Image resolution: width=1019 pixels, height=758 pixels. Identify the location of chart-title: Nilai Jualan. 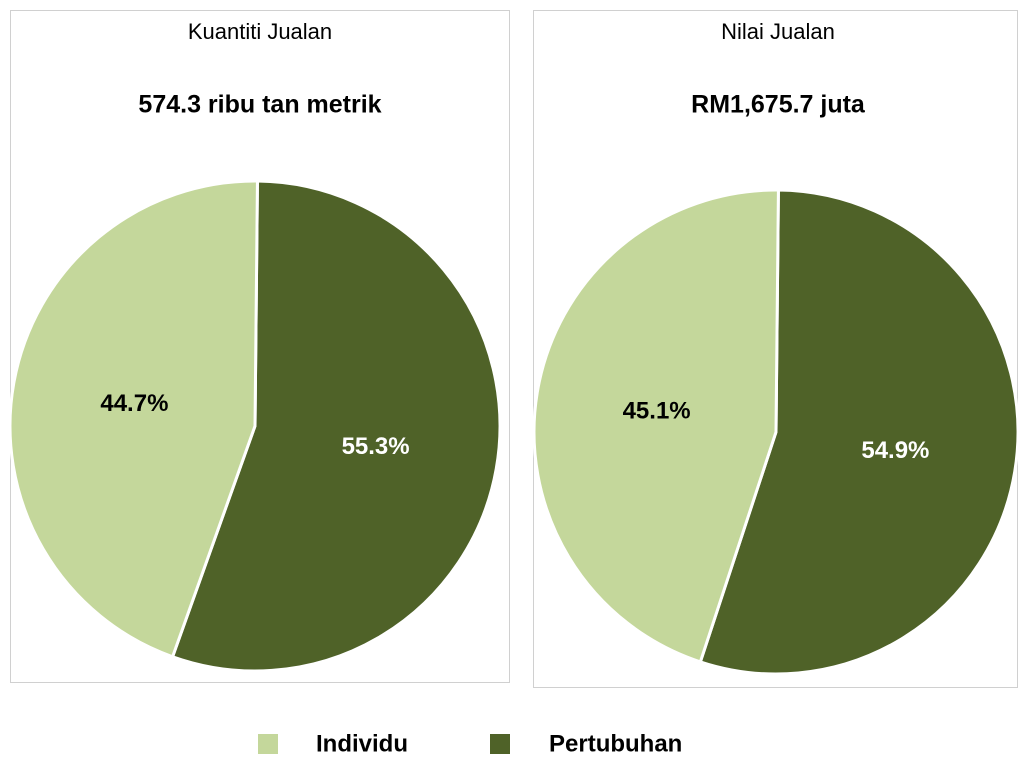
(778, 31).